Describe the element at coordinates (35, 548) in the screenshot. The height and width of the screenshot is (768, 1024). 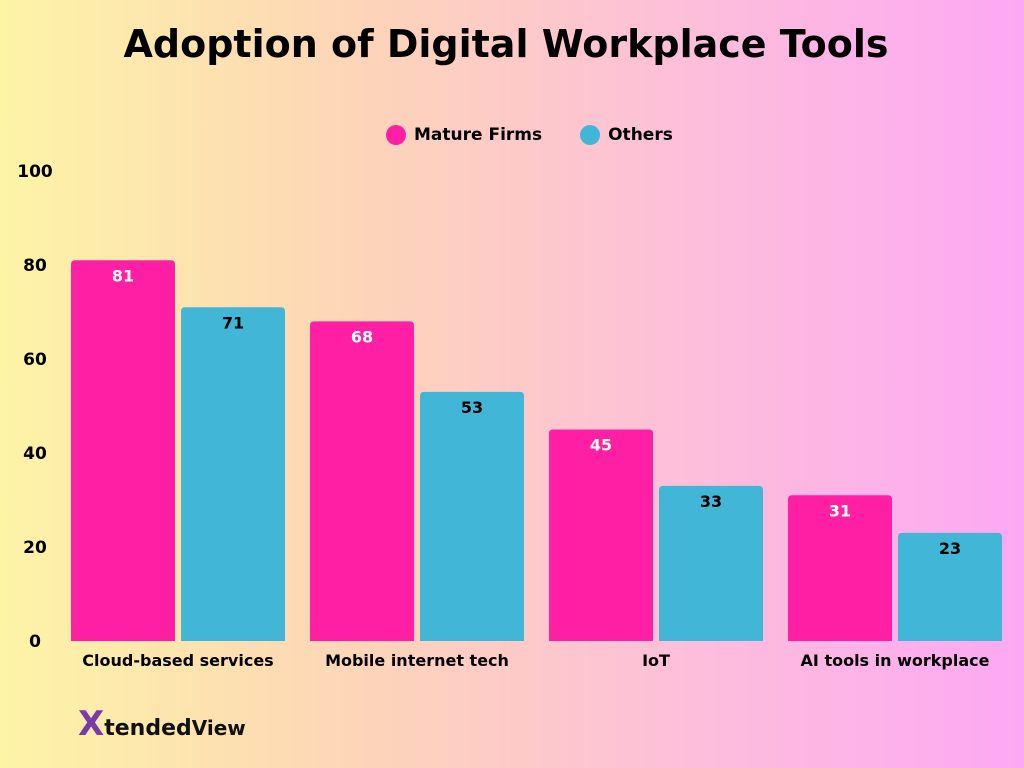
I see `y-tick-label: 20` at that location.